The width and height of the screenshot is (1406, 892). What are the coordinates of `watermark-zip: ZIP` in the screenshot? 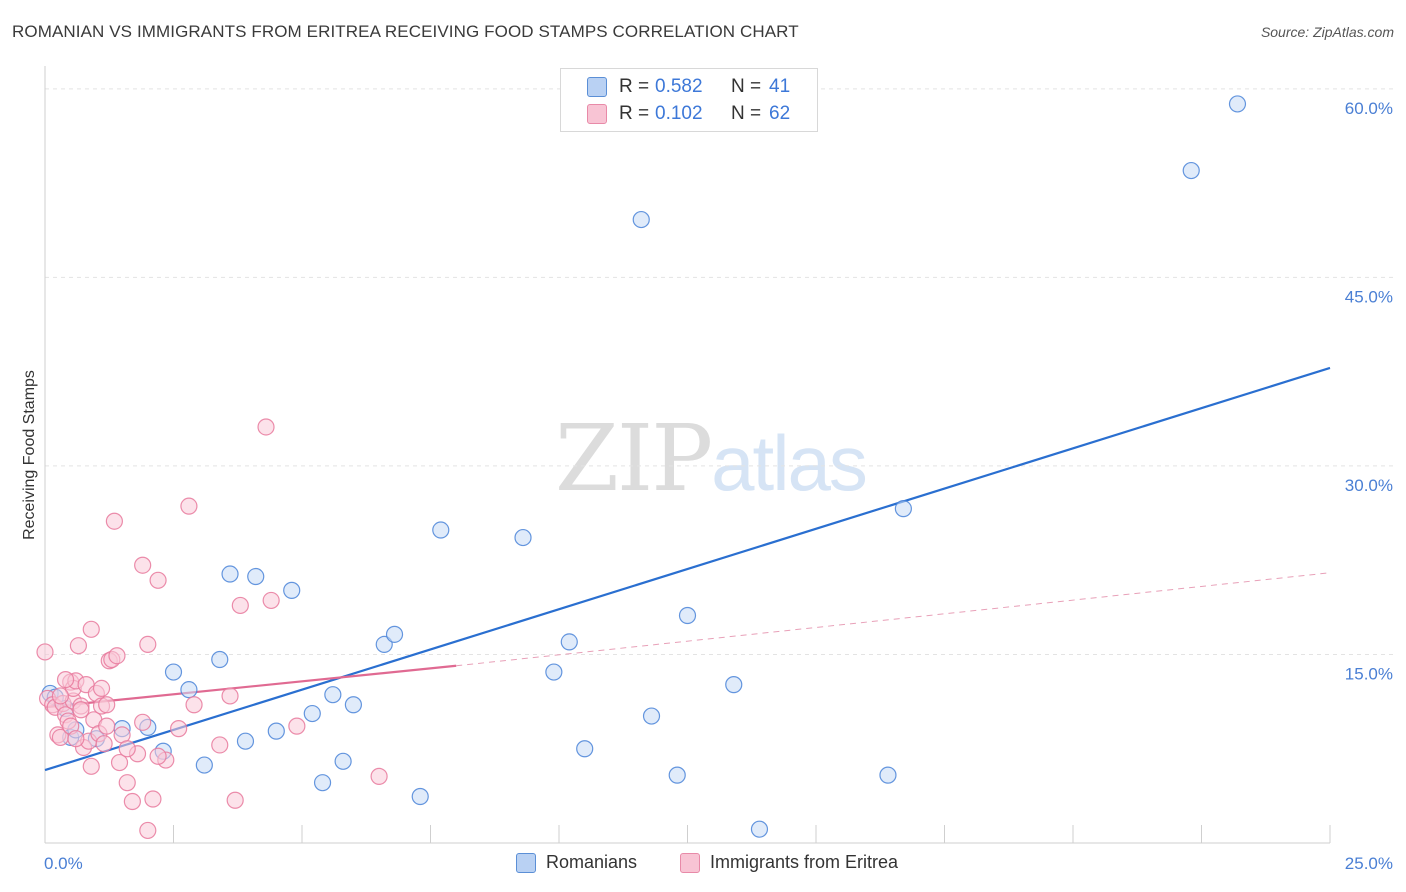 It's located at (634, 458).